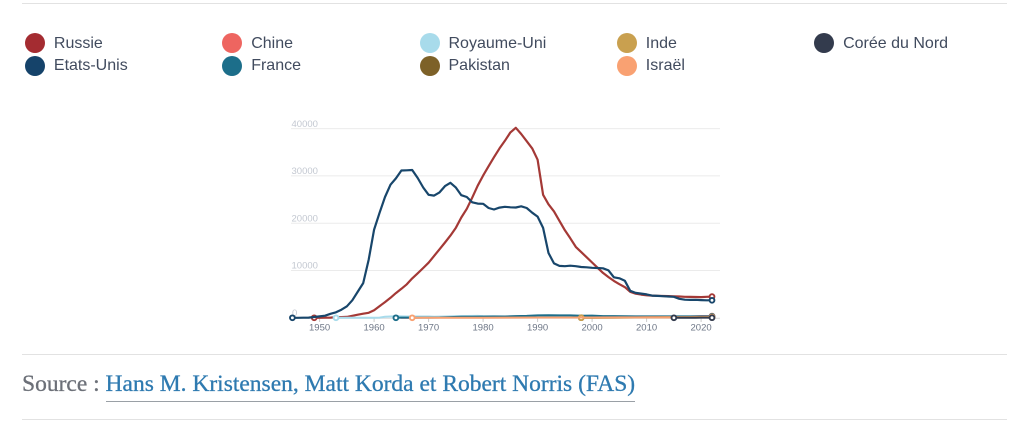 This screenshot has height=433, width=1022. What do you see at coordinates (592, 328) in the screenshot?
I see `svg-text: 2000` at bounding box center [592, 328].